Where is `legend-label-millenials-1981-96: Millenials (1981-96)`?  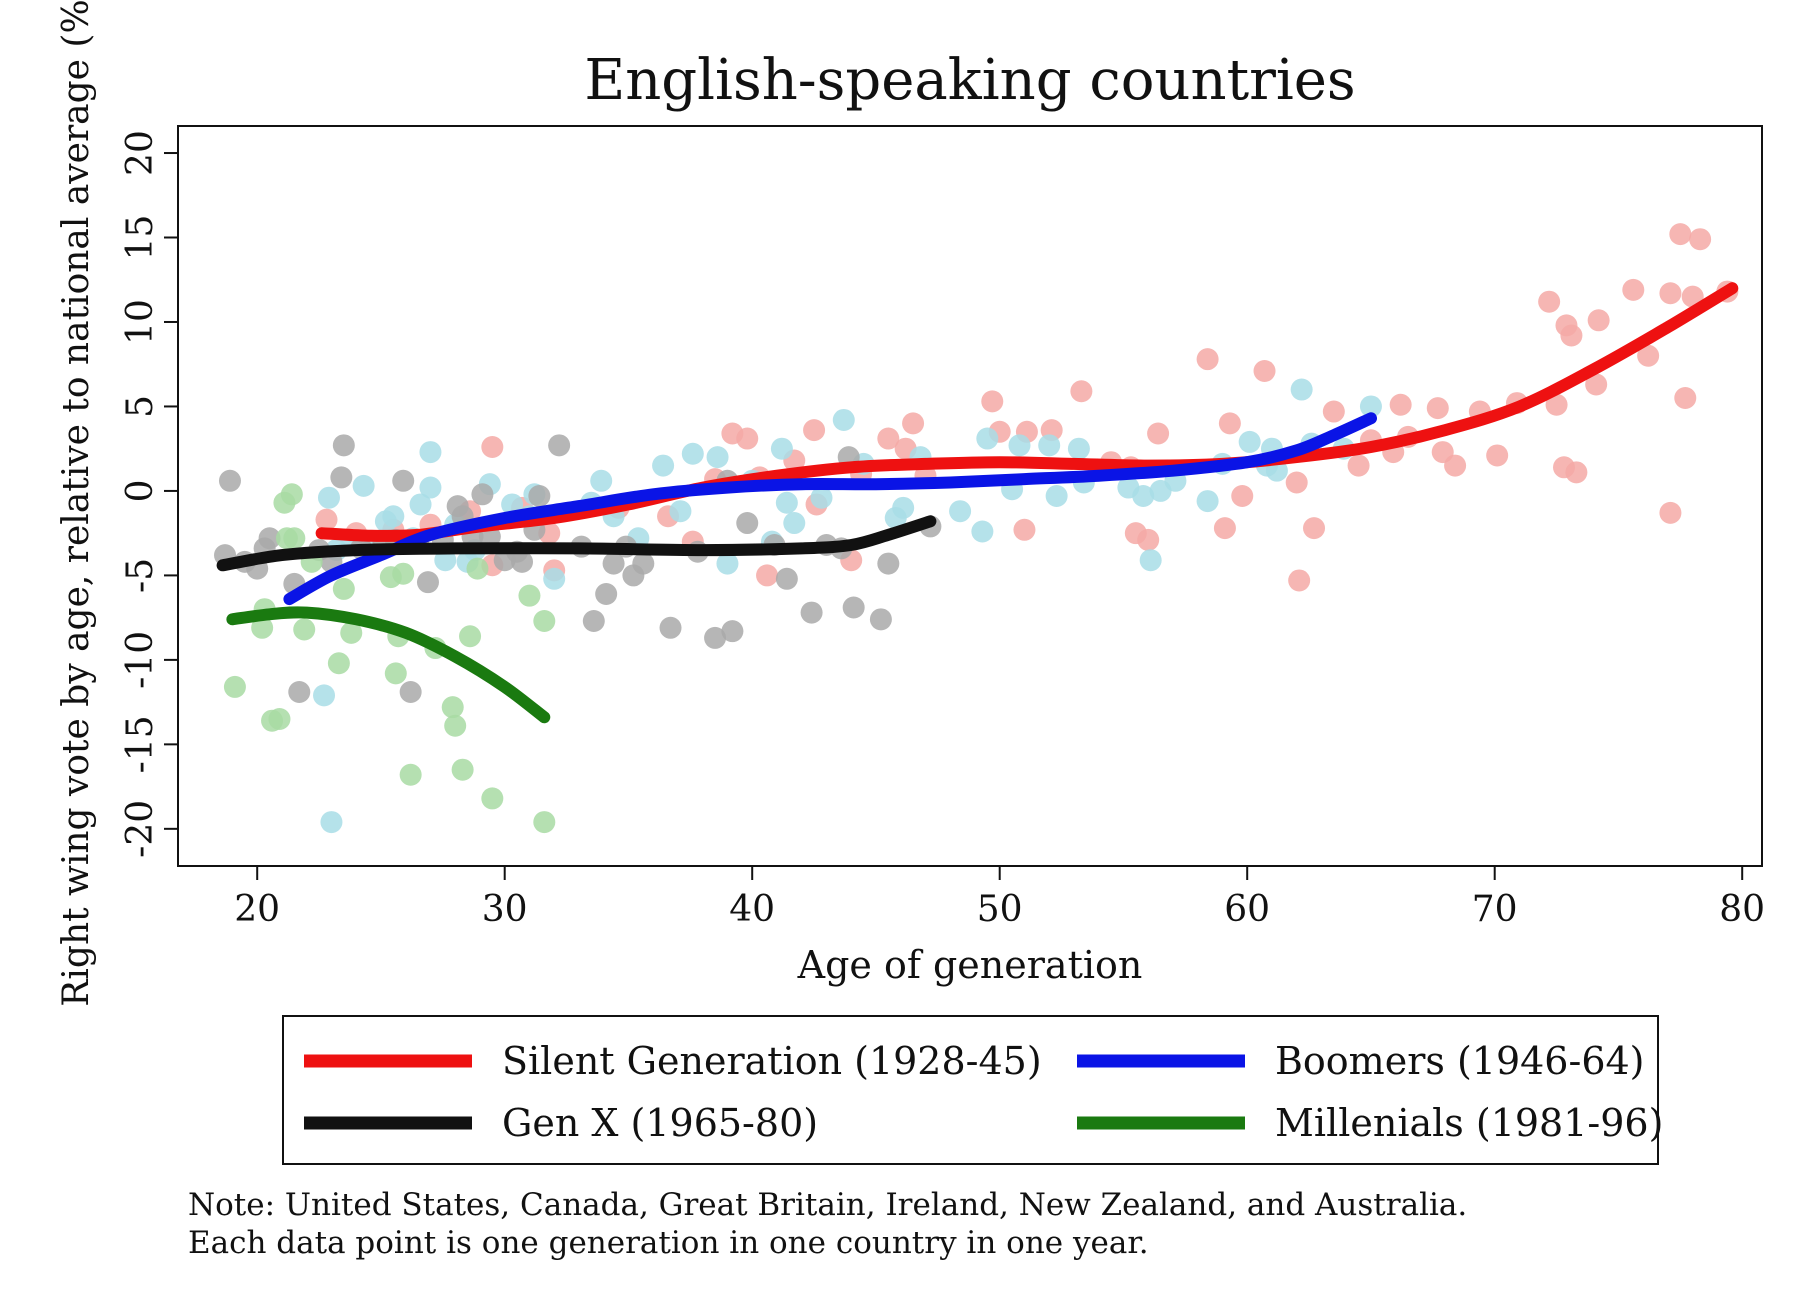
legend-label-millenials-1981-96: Millenials (1981-96) is located at coordinates (1469, 1123).